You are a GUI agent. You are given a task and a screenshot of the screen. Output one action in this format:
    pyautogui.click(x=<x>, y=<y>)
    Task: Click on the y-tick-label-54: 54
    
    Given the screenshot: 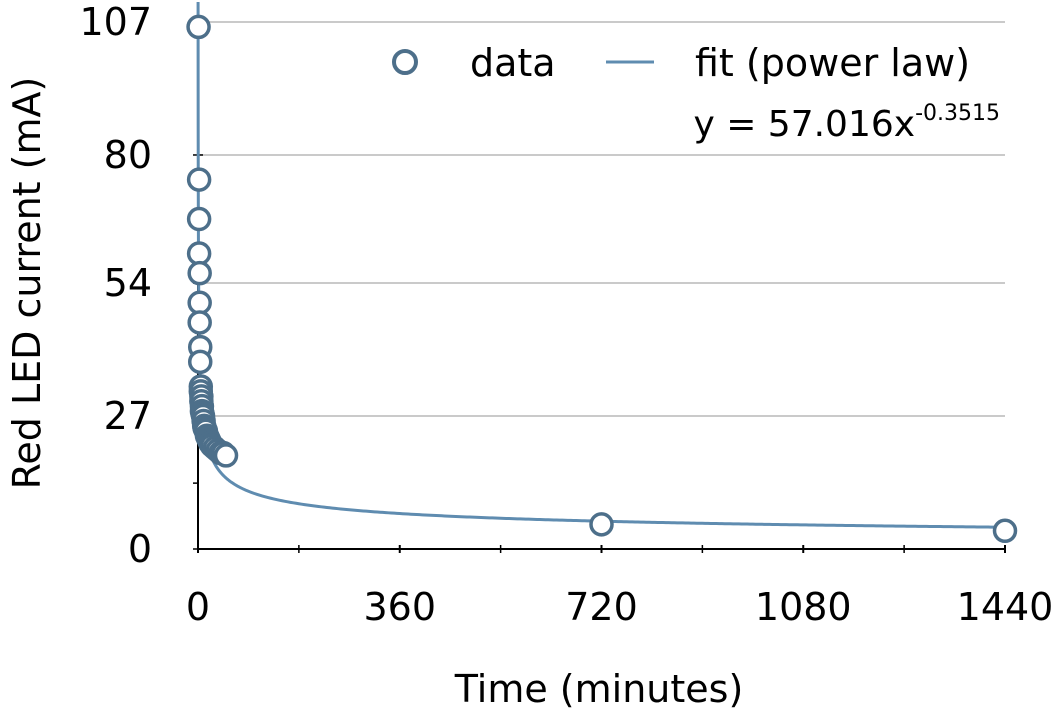 What is the action you would take?
    pyautogui.click(x=128, y=283)
    